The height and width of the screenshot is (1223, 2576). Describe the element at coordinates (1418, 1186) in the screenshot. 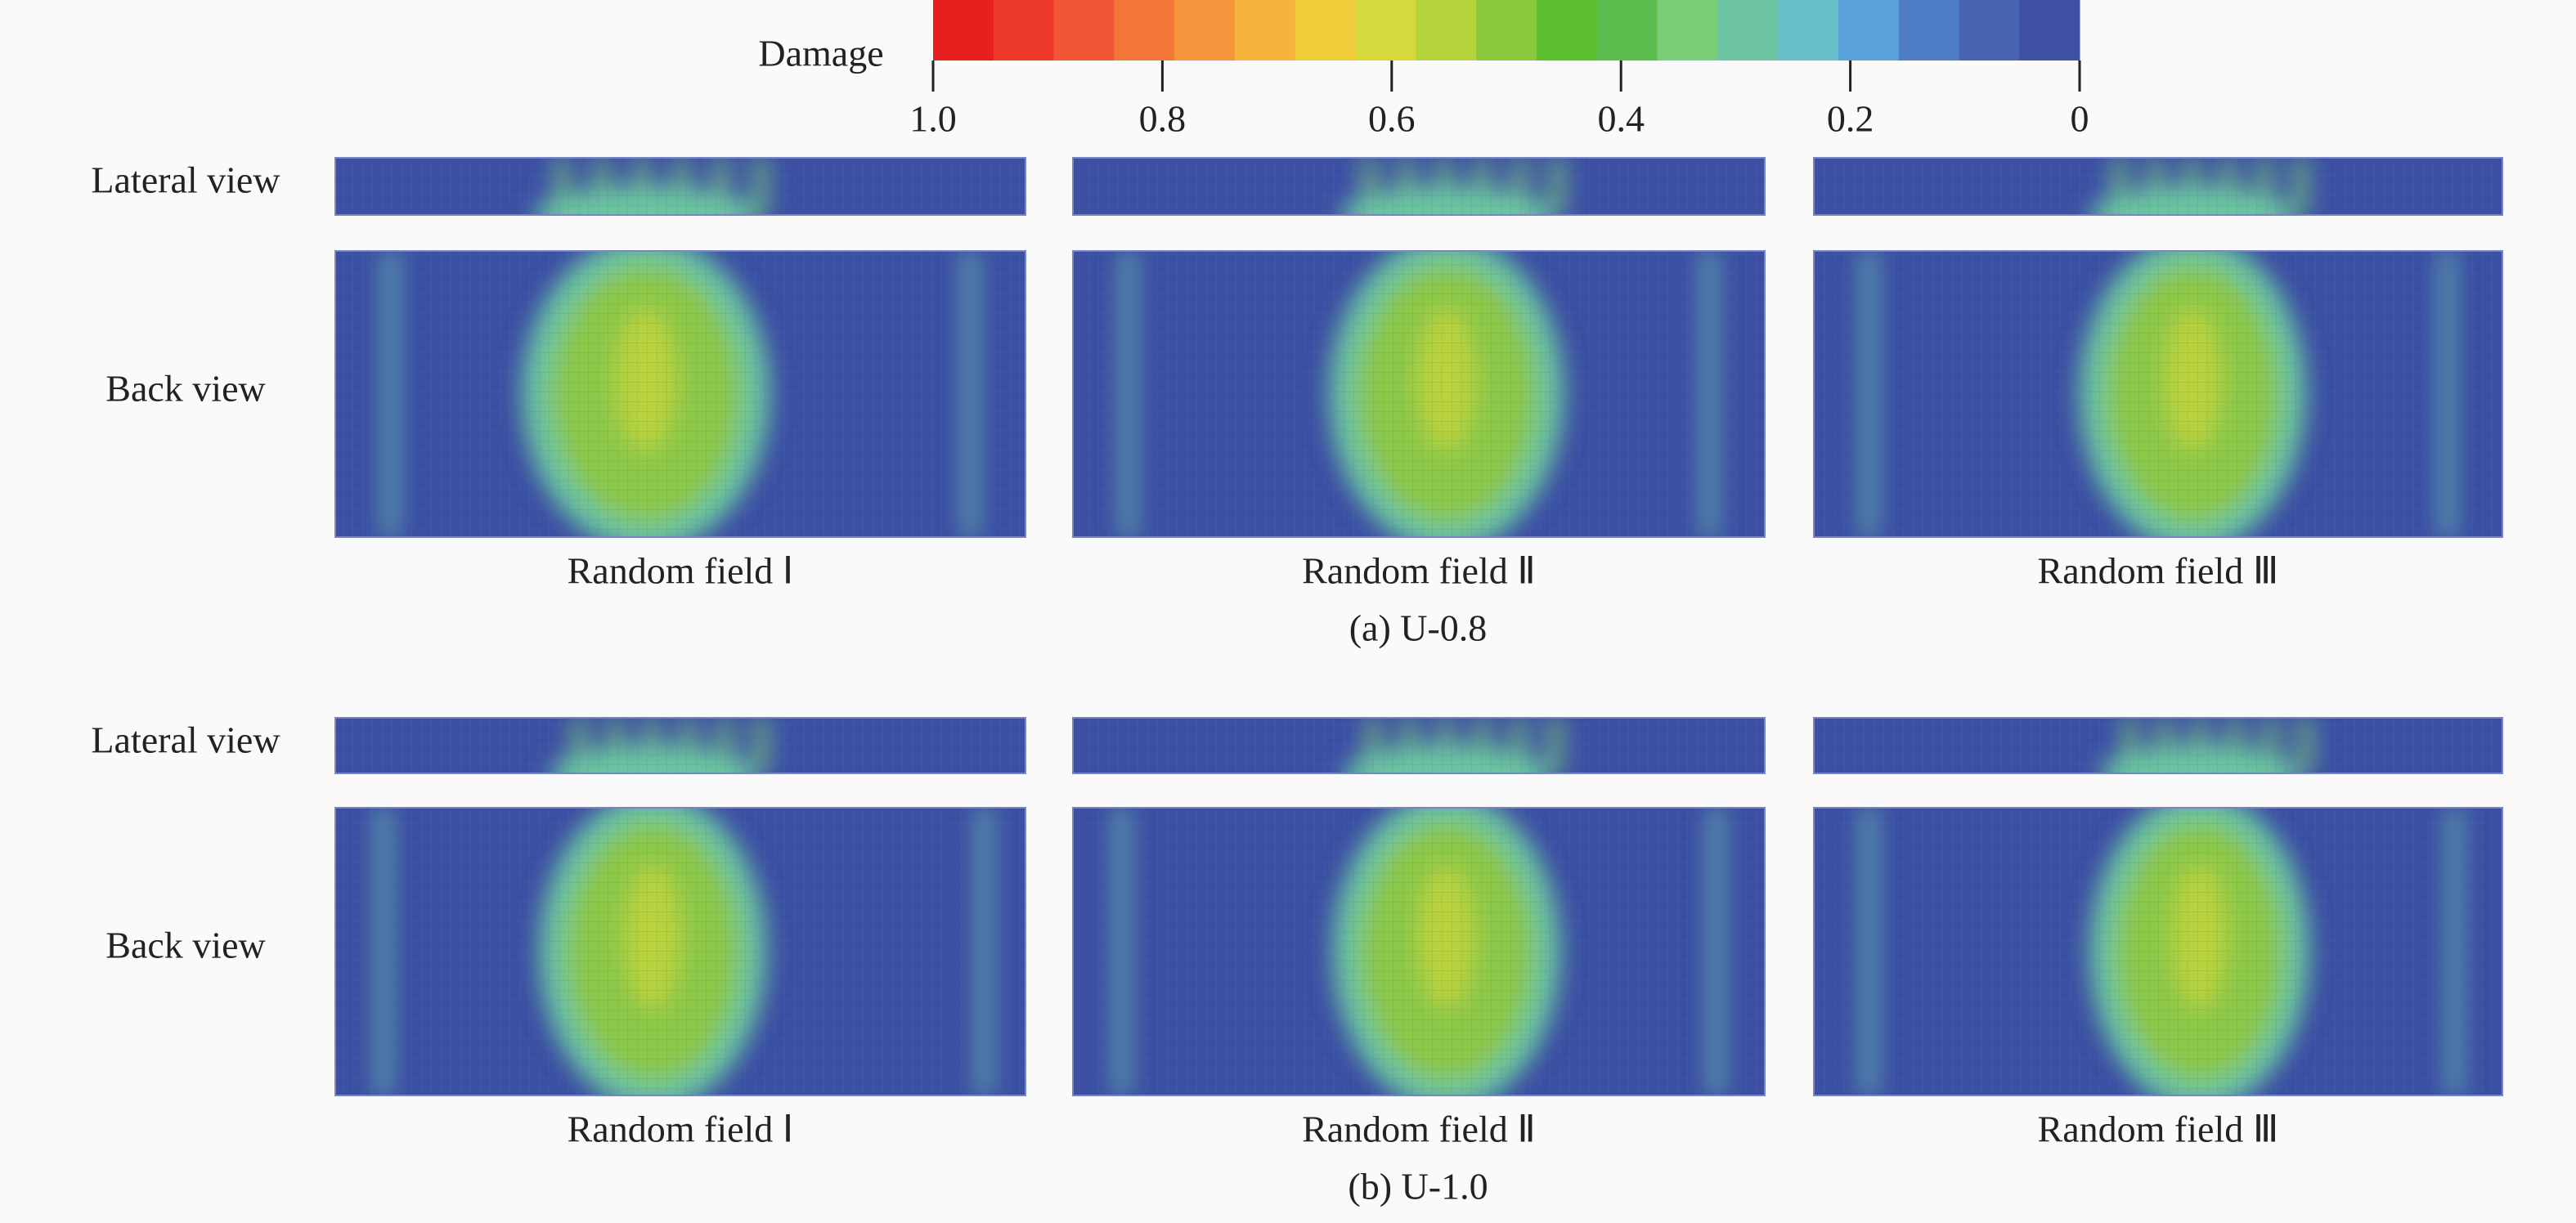

I see `caption: (b) U-1.0` at that location.